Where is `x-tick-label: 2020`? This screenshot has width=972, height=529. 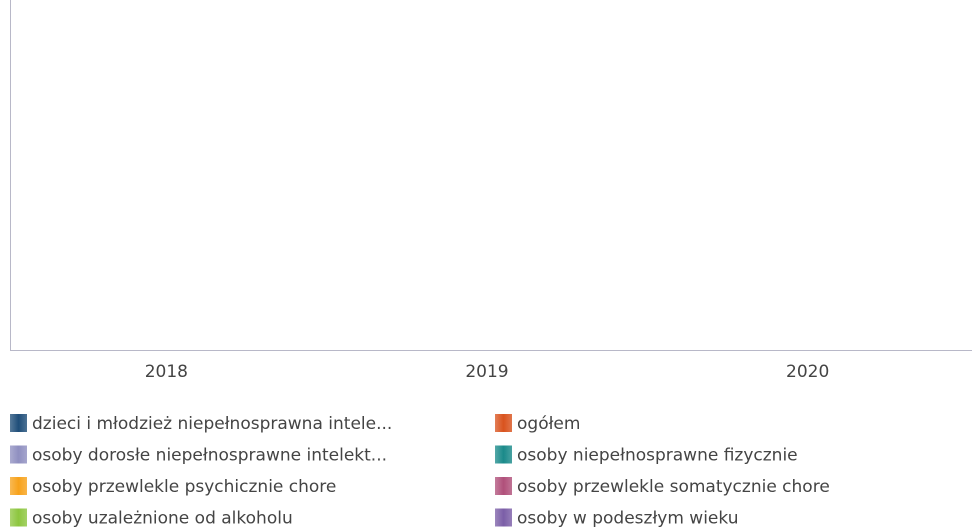
x-tick-label: 2020 is located at coordinates (807, 372).